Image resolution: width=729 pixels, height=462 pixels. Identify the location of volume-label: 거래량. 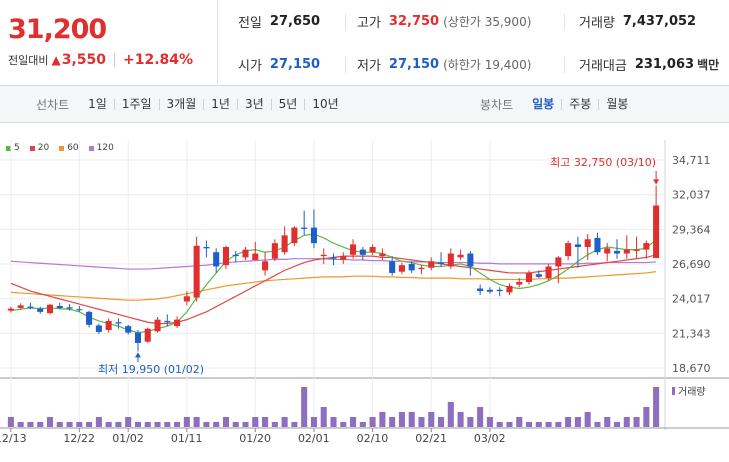
(597, 23).